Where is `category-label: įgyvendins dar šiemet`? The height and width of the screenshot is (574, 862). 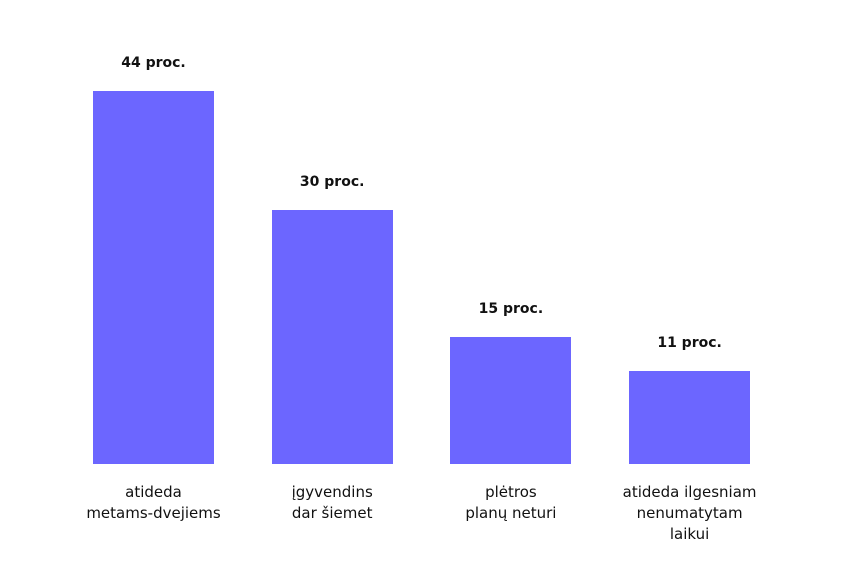 category-label: įgyvendins dar šiemet is located at coordinates (332, 502).